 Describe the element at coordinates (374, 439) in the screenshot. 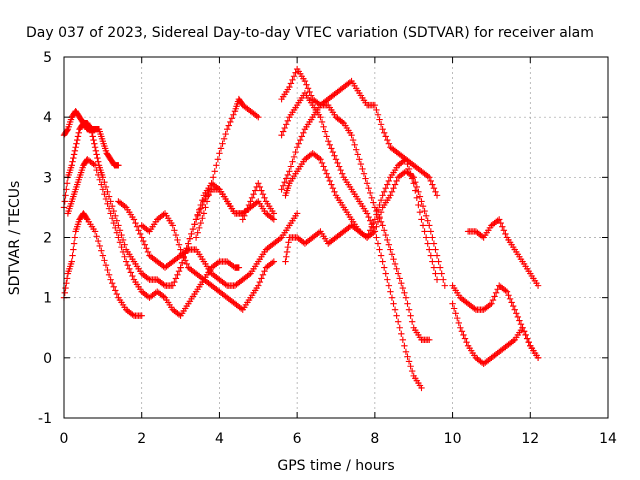

I see `x-tick-label: 8` at that location.